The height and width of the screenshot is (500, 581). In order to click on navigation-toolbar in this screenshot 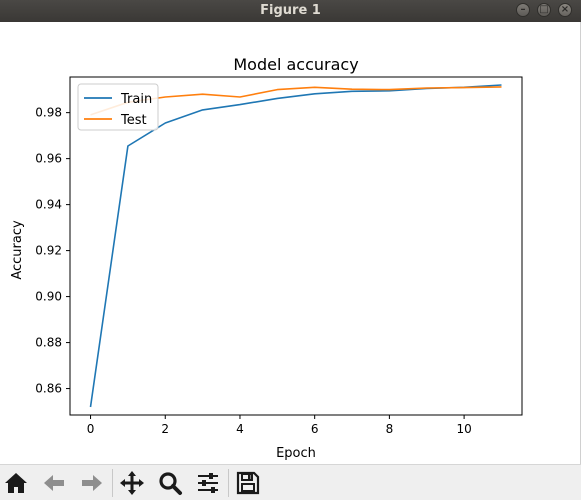, I will do `click(290, 482)`.